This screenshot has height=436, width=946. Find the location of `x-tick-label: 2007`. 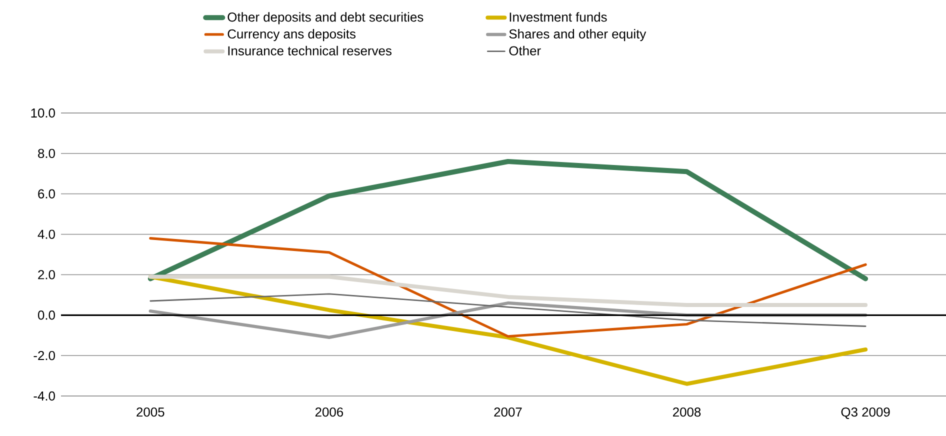

x-tick-label: 2007 is located at coordinates (508, 412).